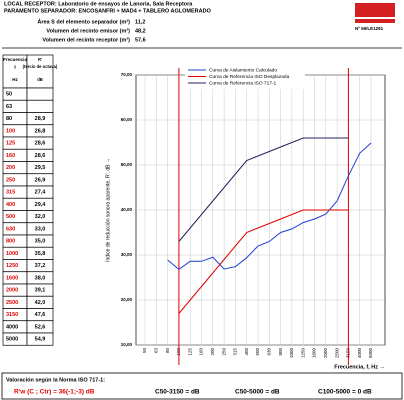 The width and height of the screenshot is (404, 400). I want to click on c-term: C50-3150 = dB, so click(177, 392).